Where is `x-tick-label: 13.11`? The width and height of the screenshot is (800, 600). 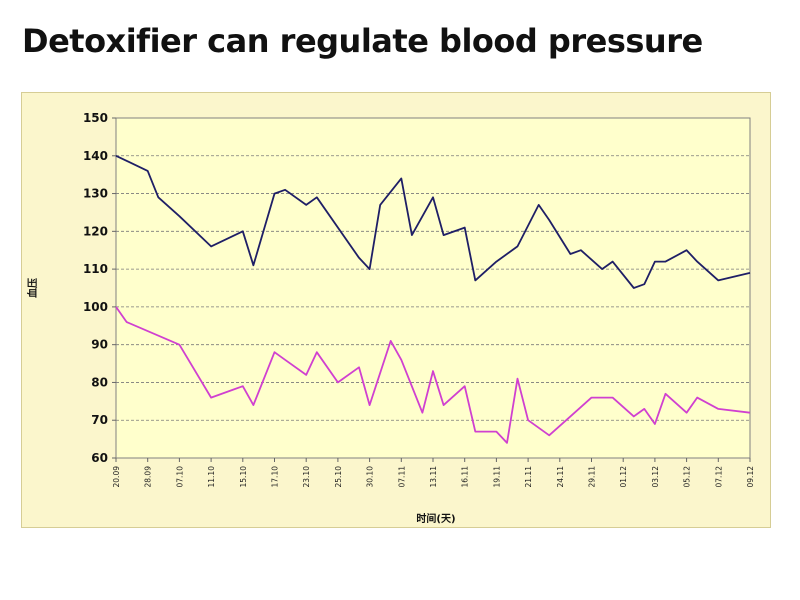 x-tick-label: 13.11 is located at coordinates (433, 477).